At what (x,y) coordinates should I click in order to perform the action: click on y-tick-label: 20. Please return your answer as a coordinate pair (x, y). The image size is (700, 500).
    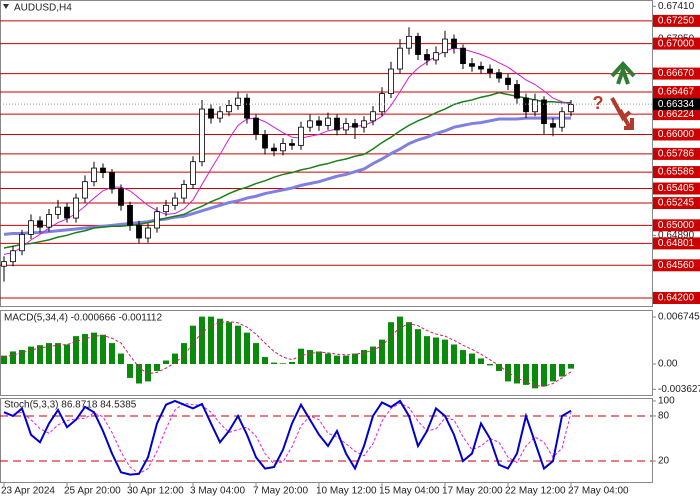
    Looking at the image, I should click on (664, 461).